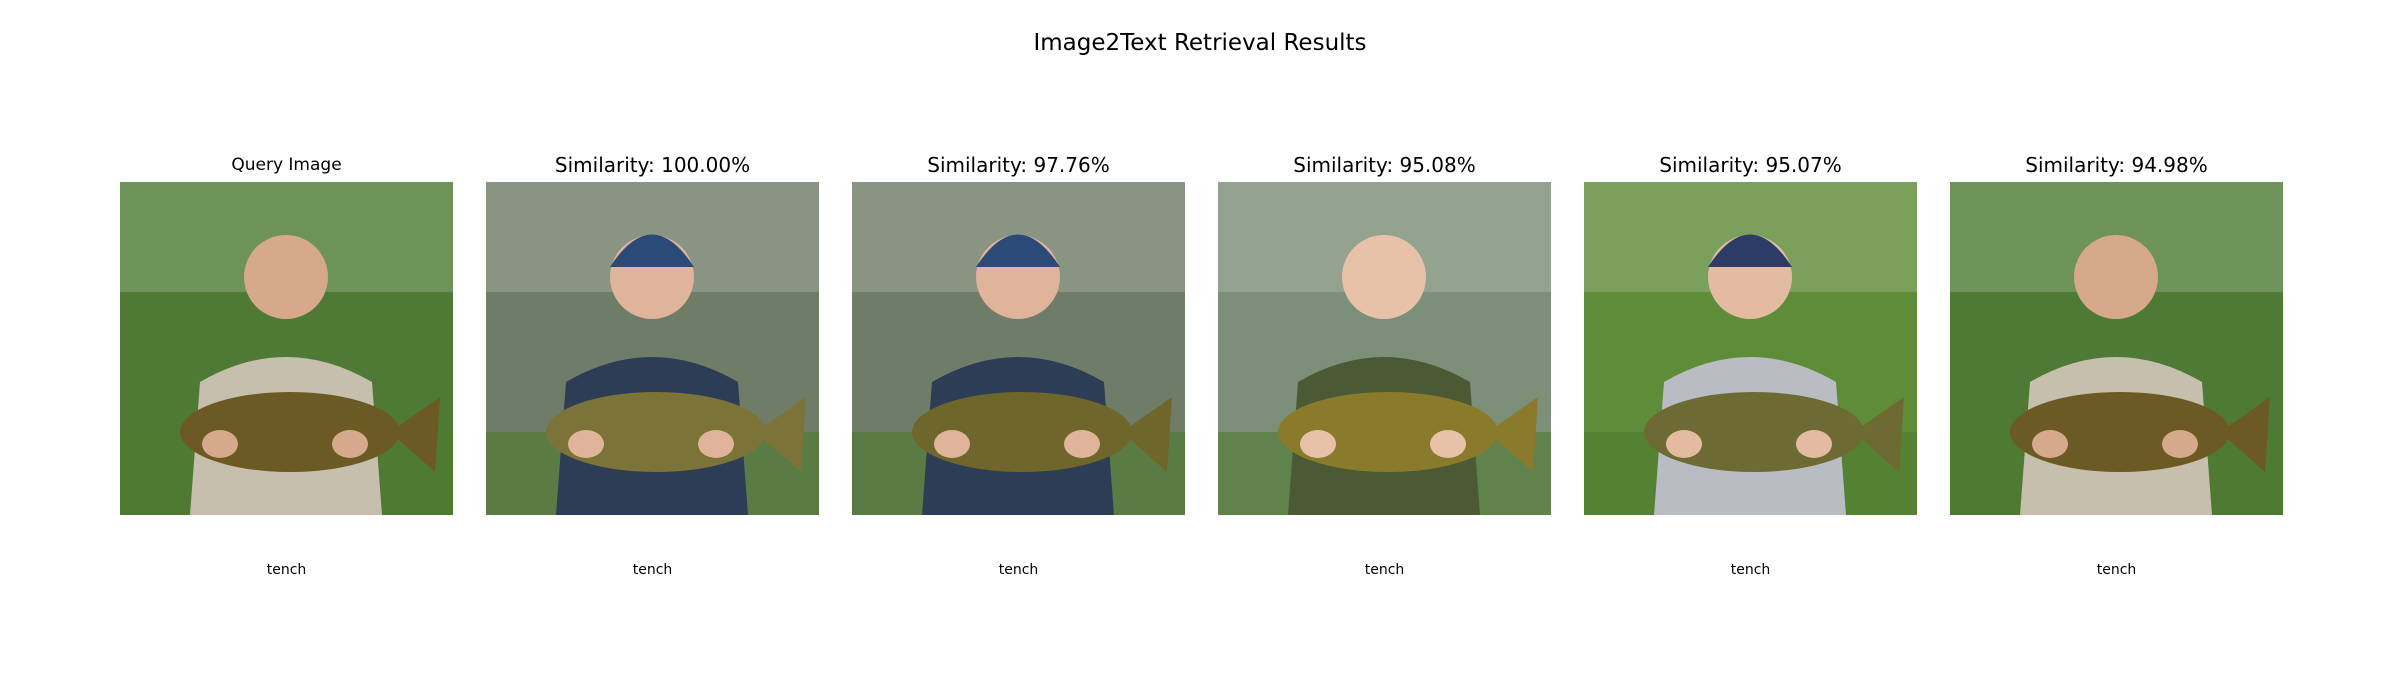 The height and width of the screenshot is (700, 2400). I want to click on panel-heading: Query Image, so click(286, 165).